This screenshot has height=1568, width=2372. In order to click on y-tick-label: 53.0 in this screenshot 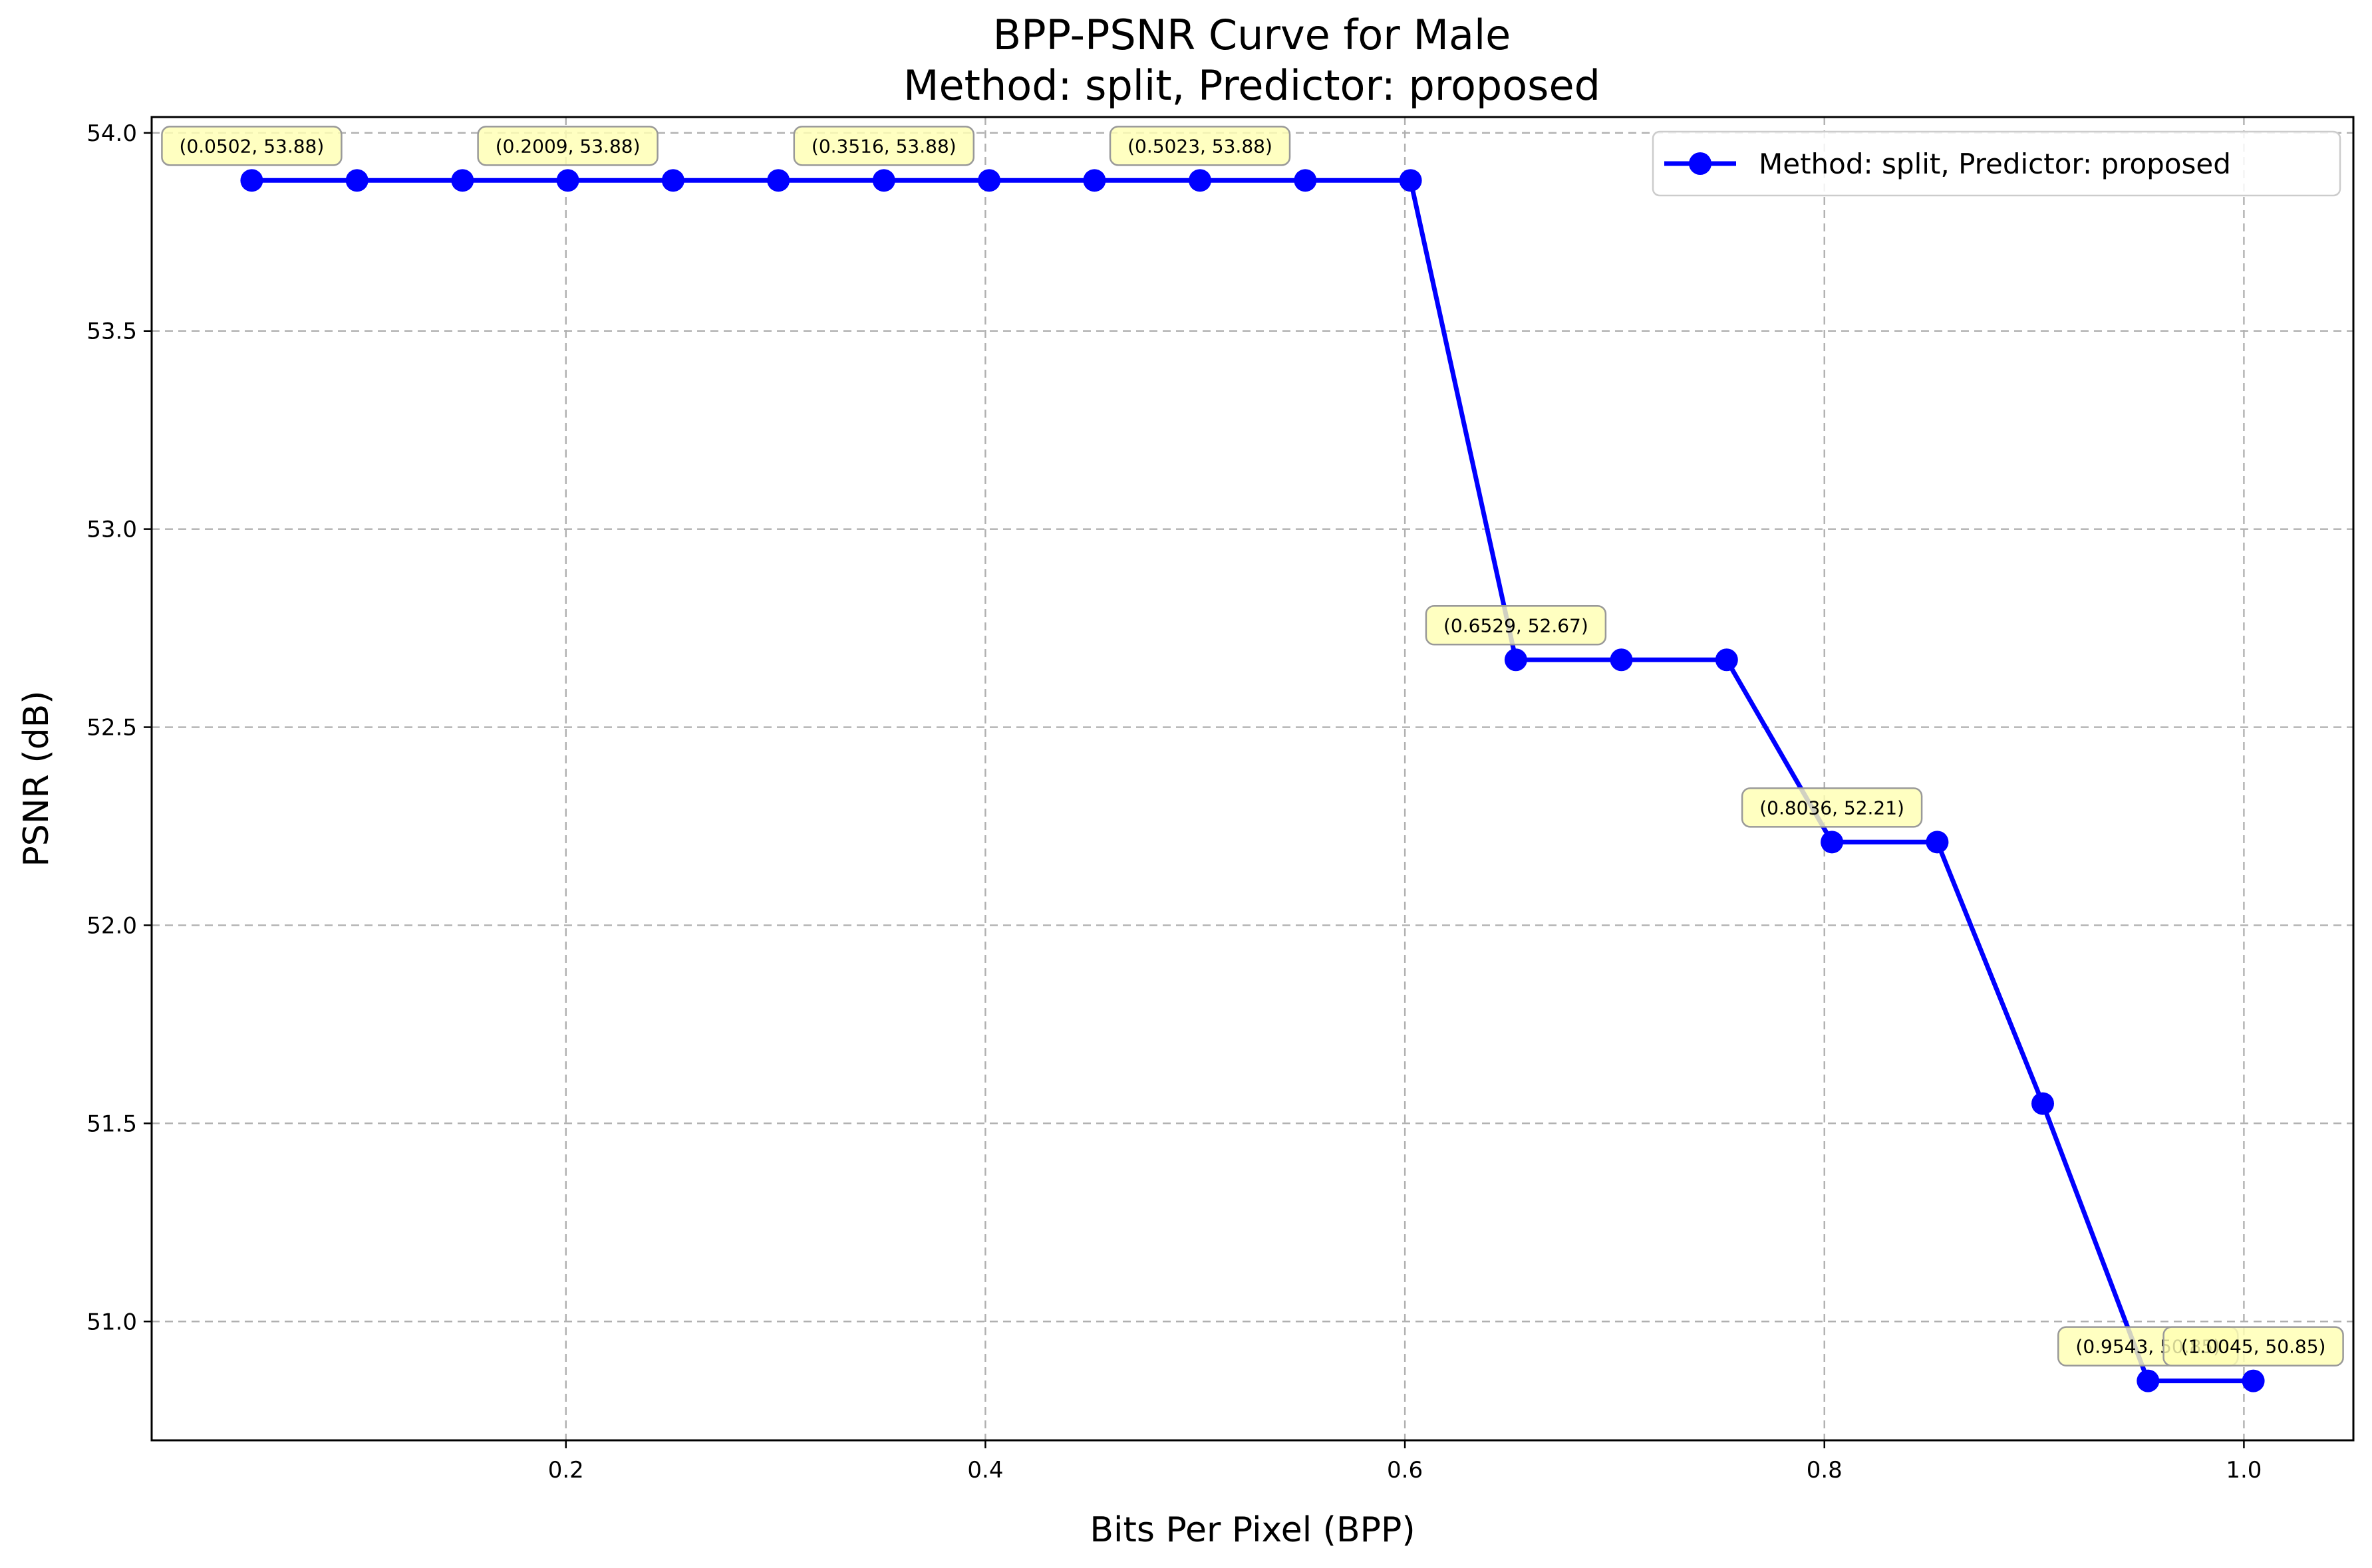, I will do `click(111, 530)`.